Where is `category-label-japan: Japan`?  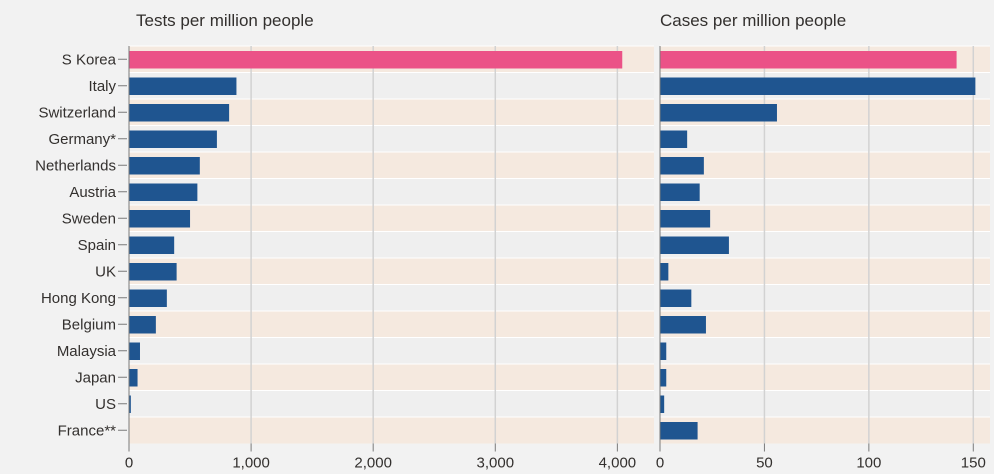 category-label-japan: Japan is located at coordinates (95, 377).